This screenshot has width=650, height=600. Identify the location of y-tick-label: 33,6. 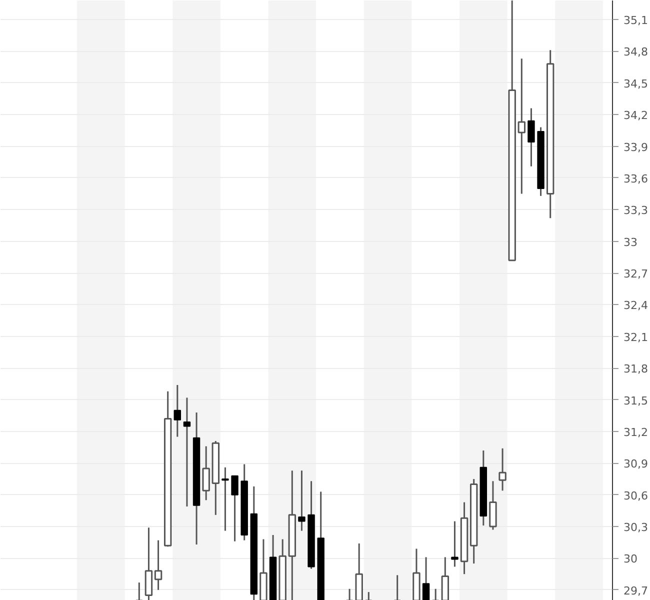
(636, 179).